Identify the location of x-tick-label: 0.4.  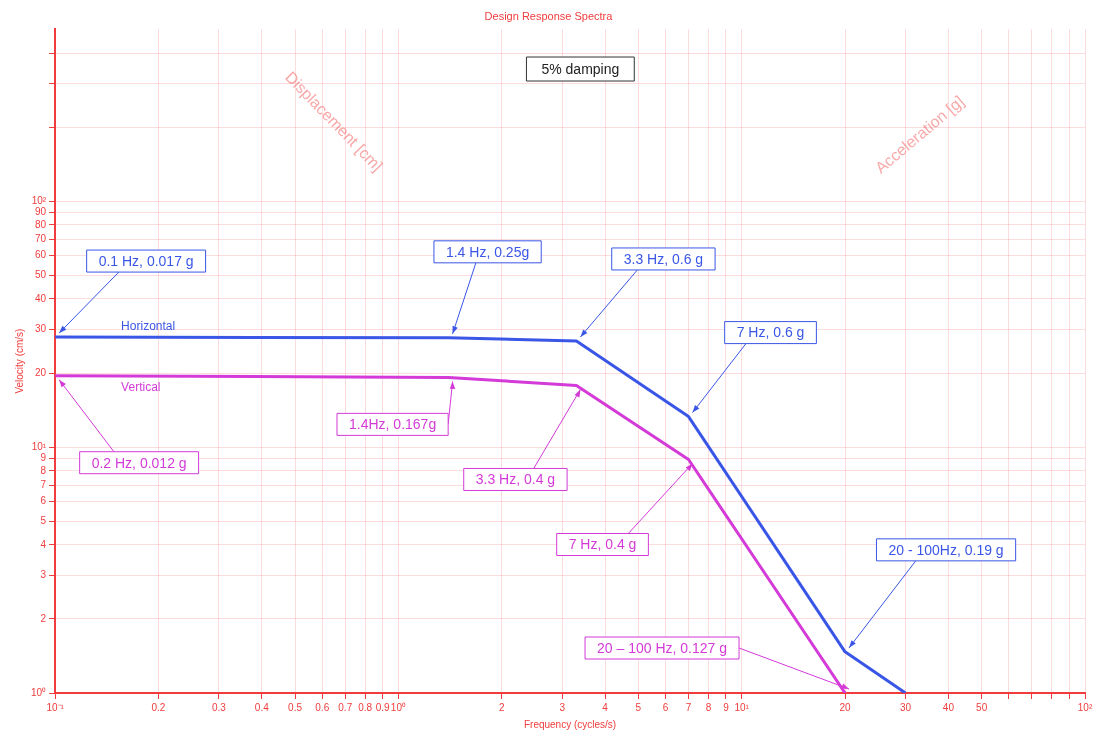
(262, 707).